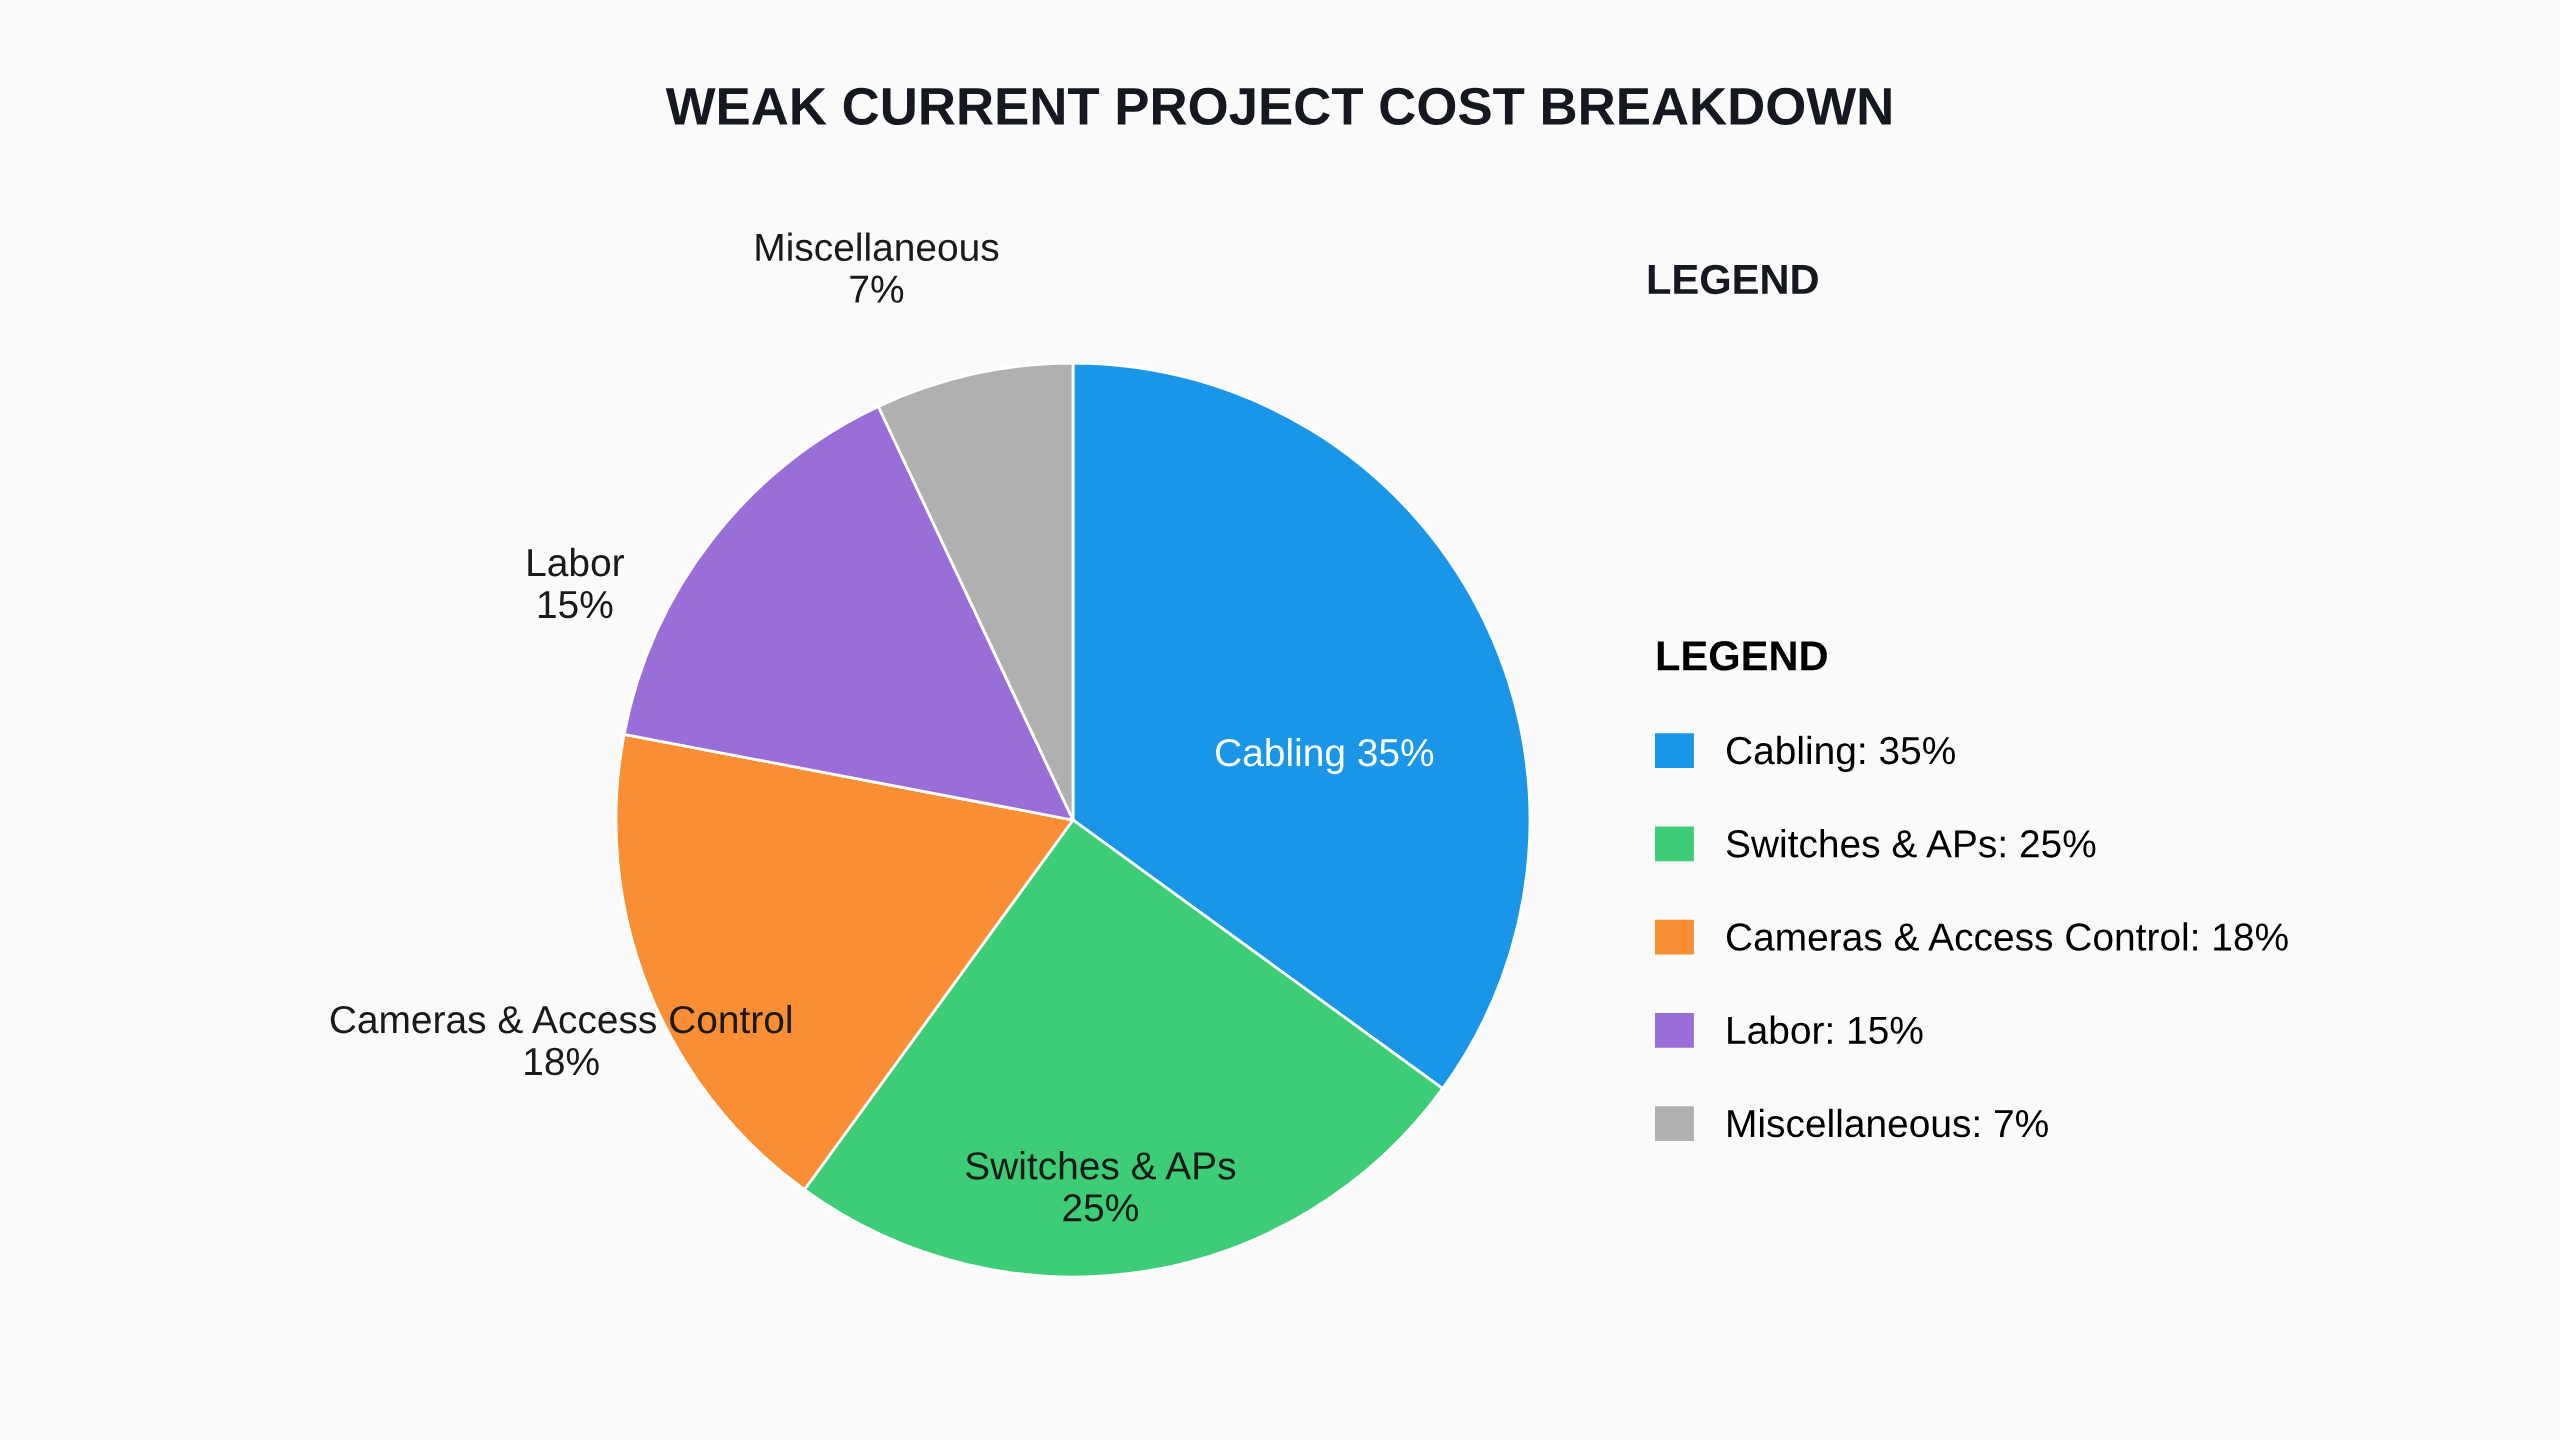  I want to click on data-label: Labor 15%, so click(576, 583).